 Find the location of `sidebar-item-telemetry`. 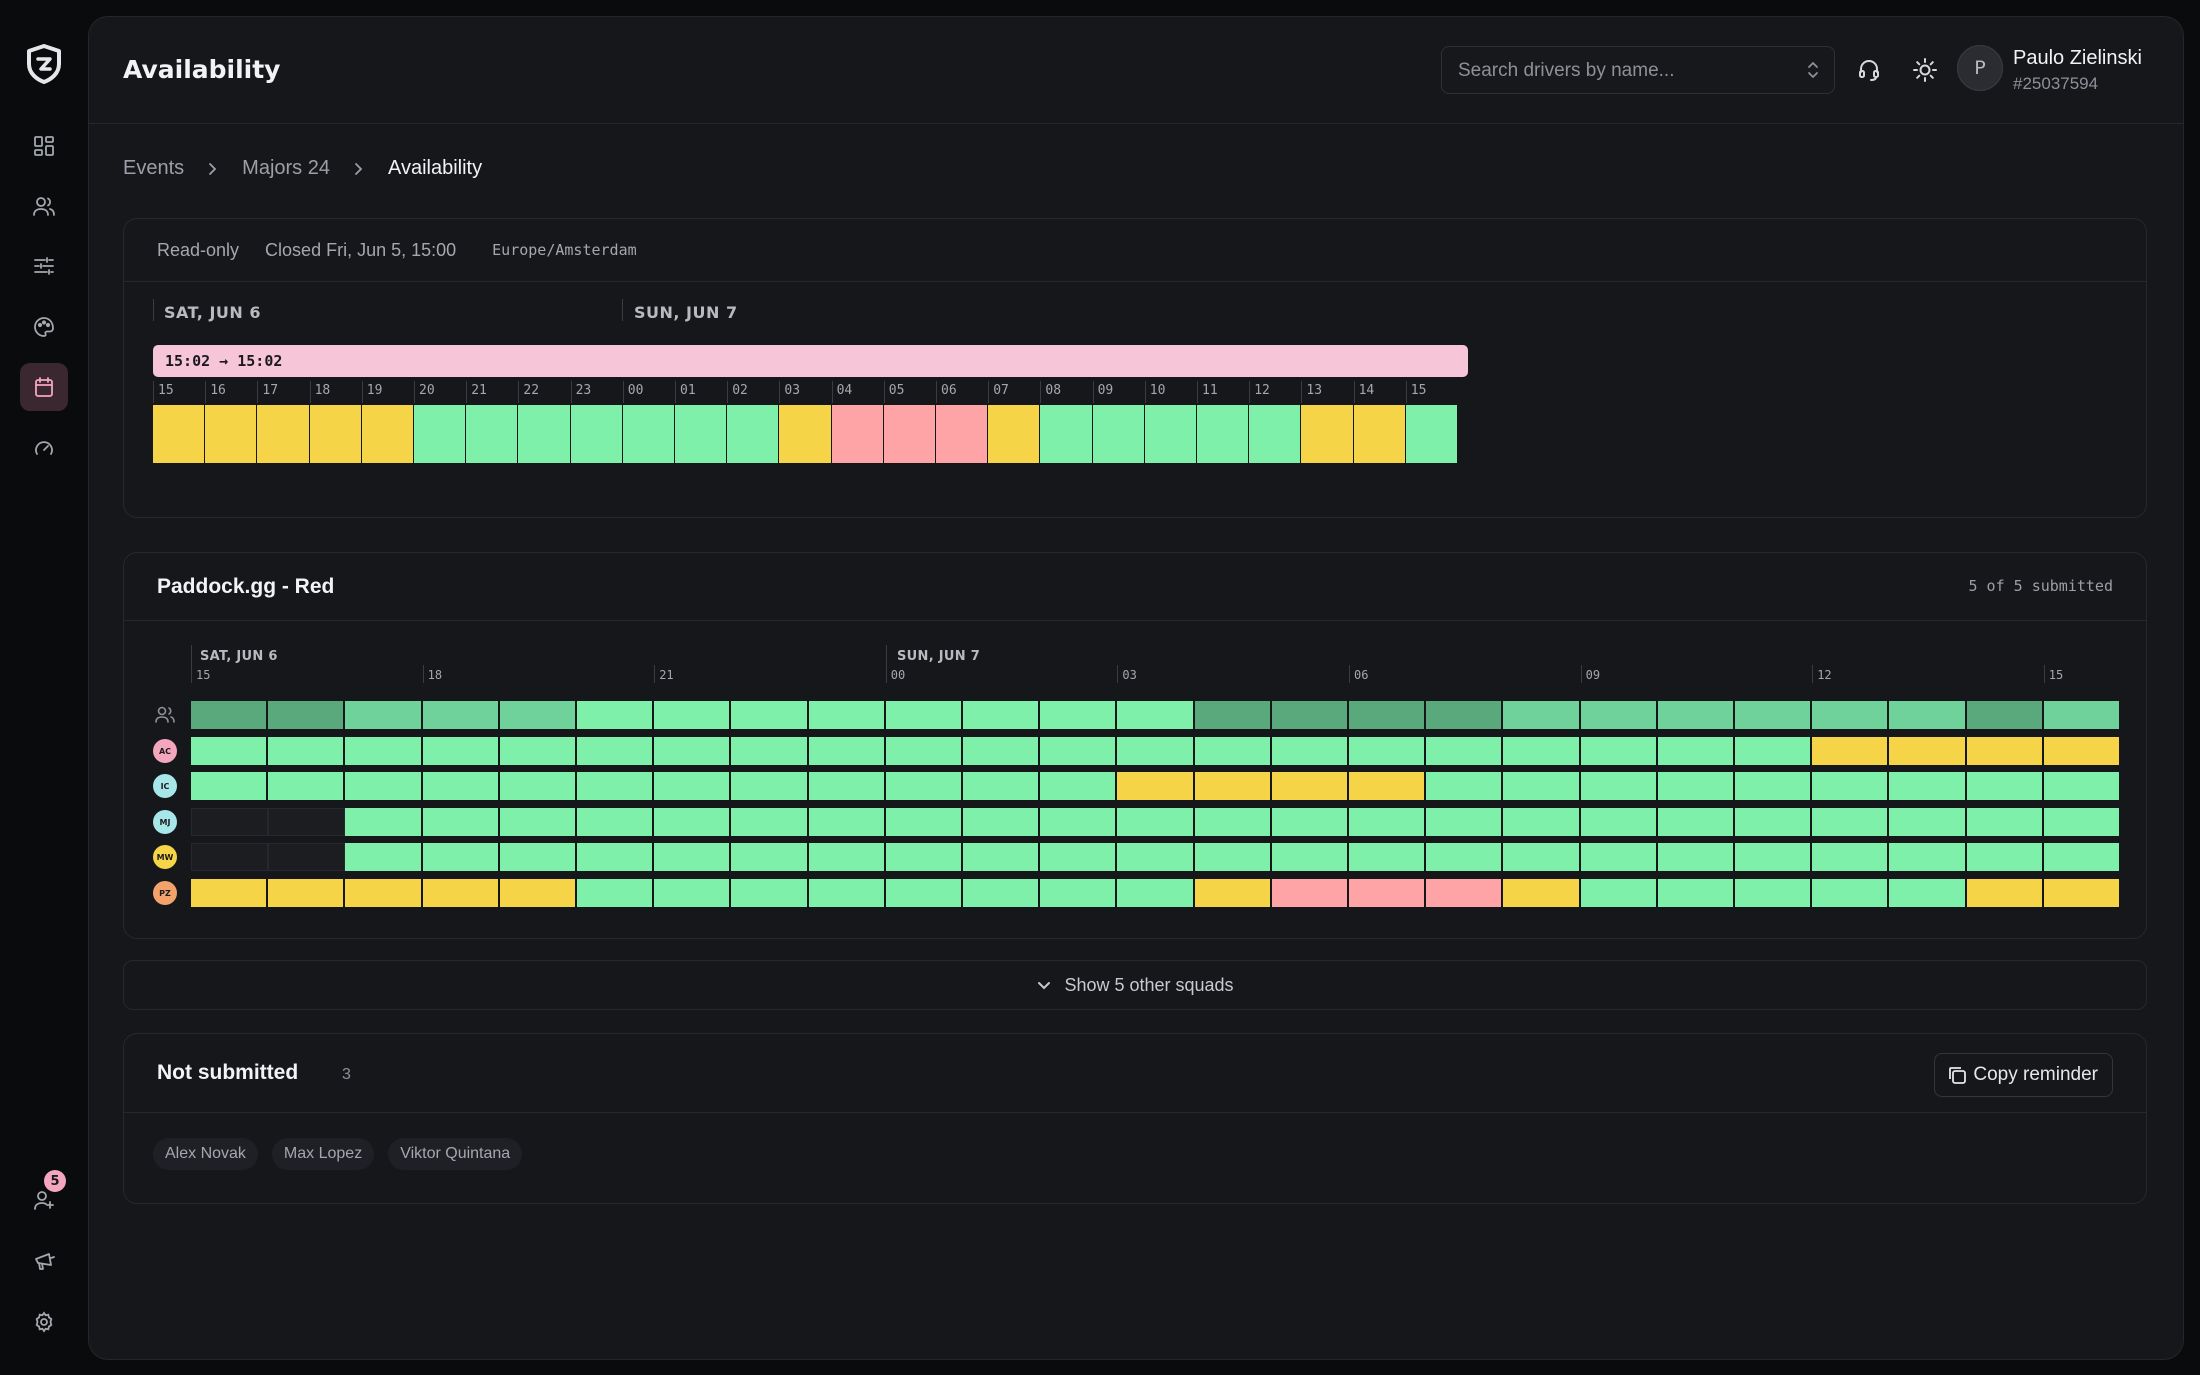

sidebar-item-telemetry is located at coordinates (44, 448).